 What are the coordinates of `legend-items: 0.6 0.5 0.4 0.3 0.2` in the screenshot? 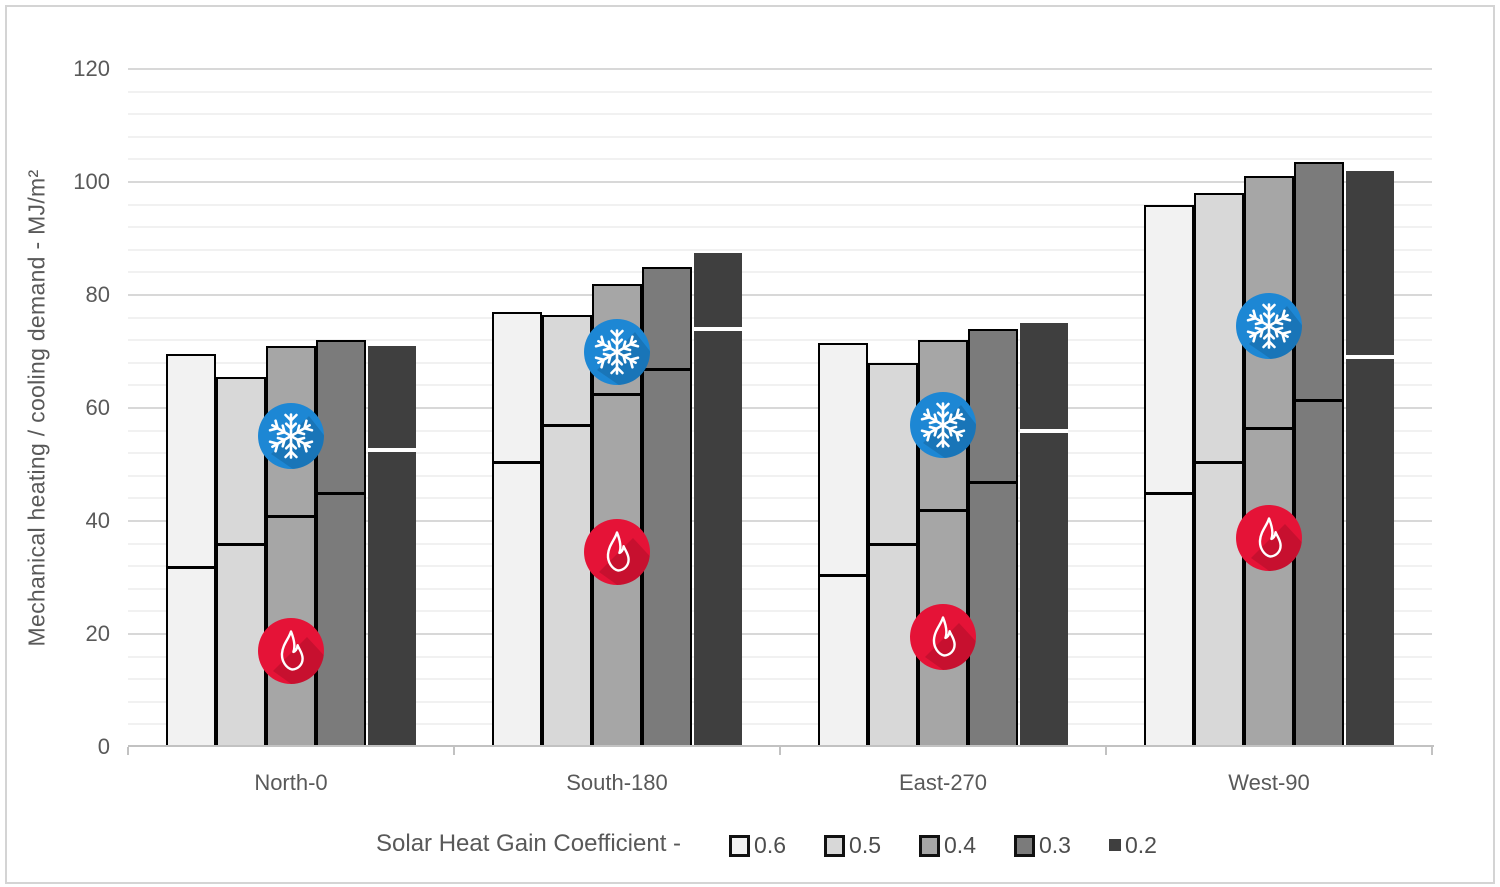 It's located at (943, 844).